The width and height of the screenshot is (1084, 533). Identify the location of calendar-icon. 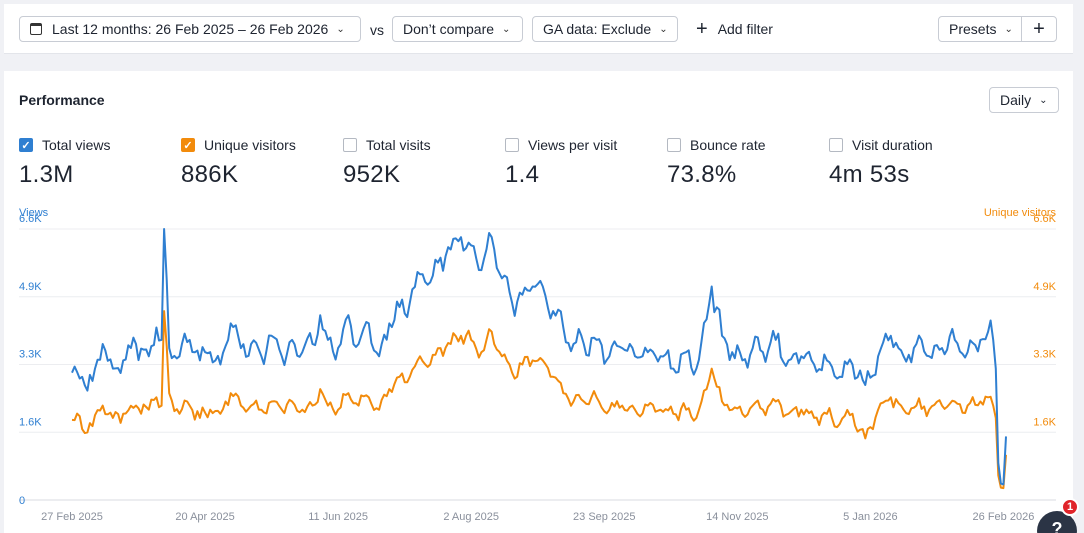
(36, 29).